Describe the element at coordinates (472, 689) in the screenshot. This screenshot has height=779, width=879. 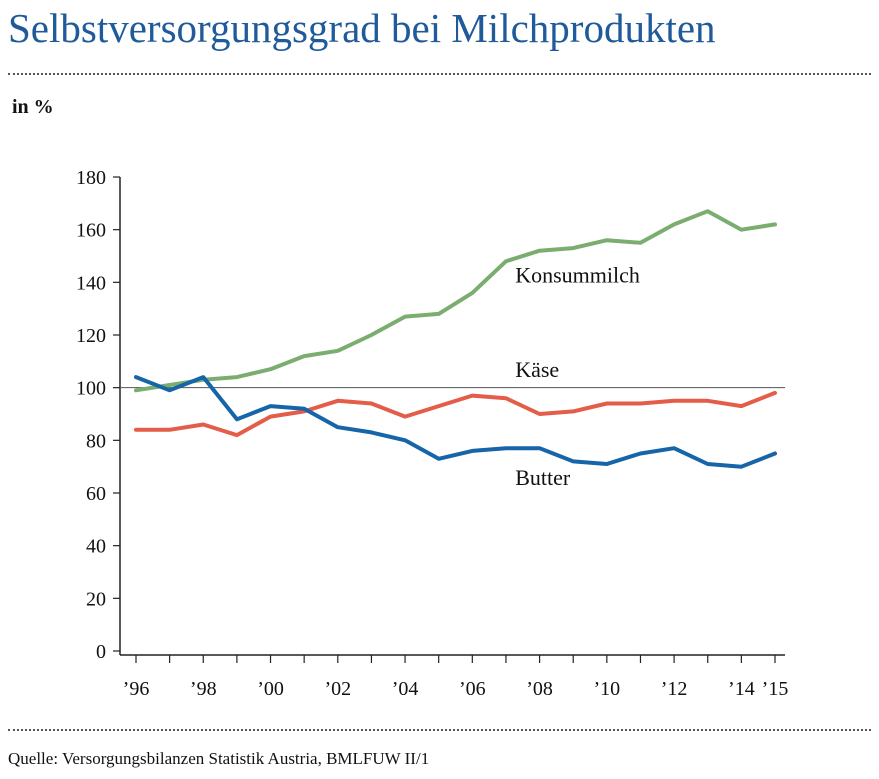
I see `x-tick-label: ’06` at that location.